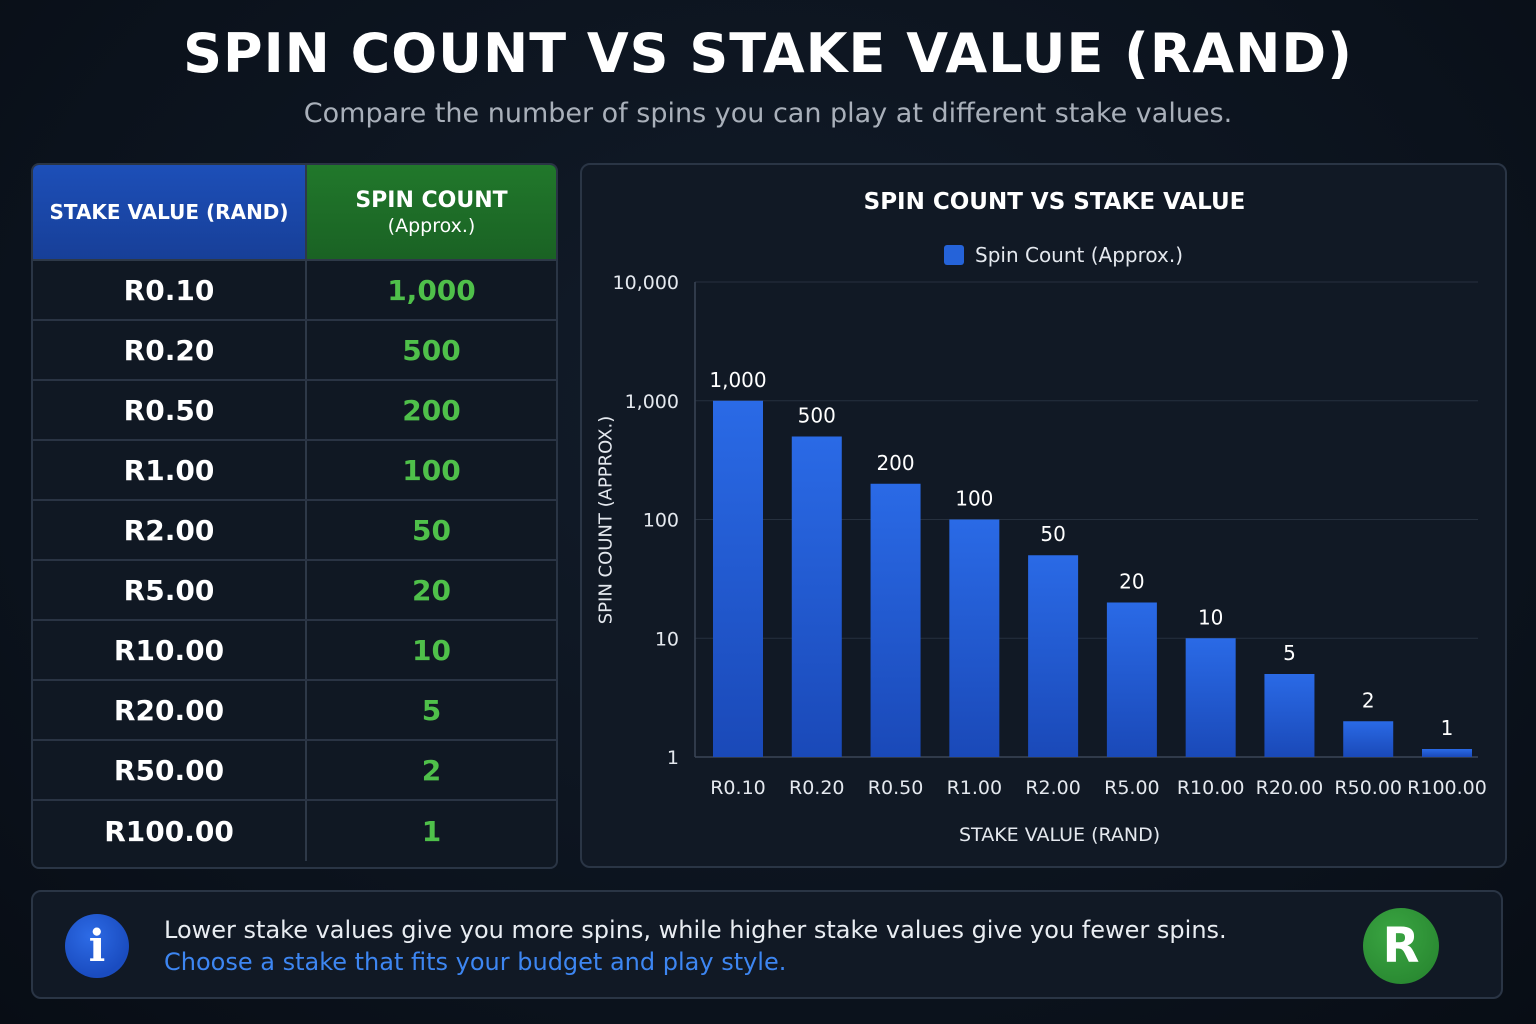  I want to click on bar-value-label: 50, so click(1052, 534).